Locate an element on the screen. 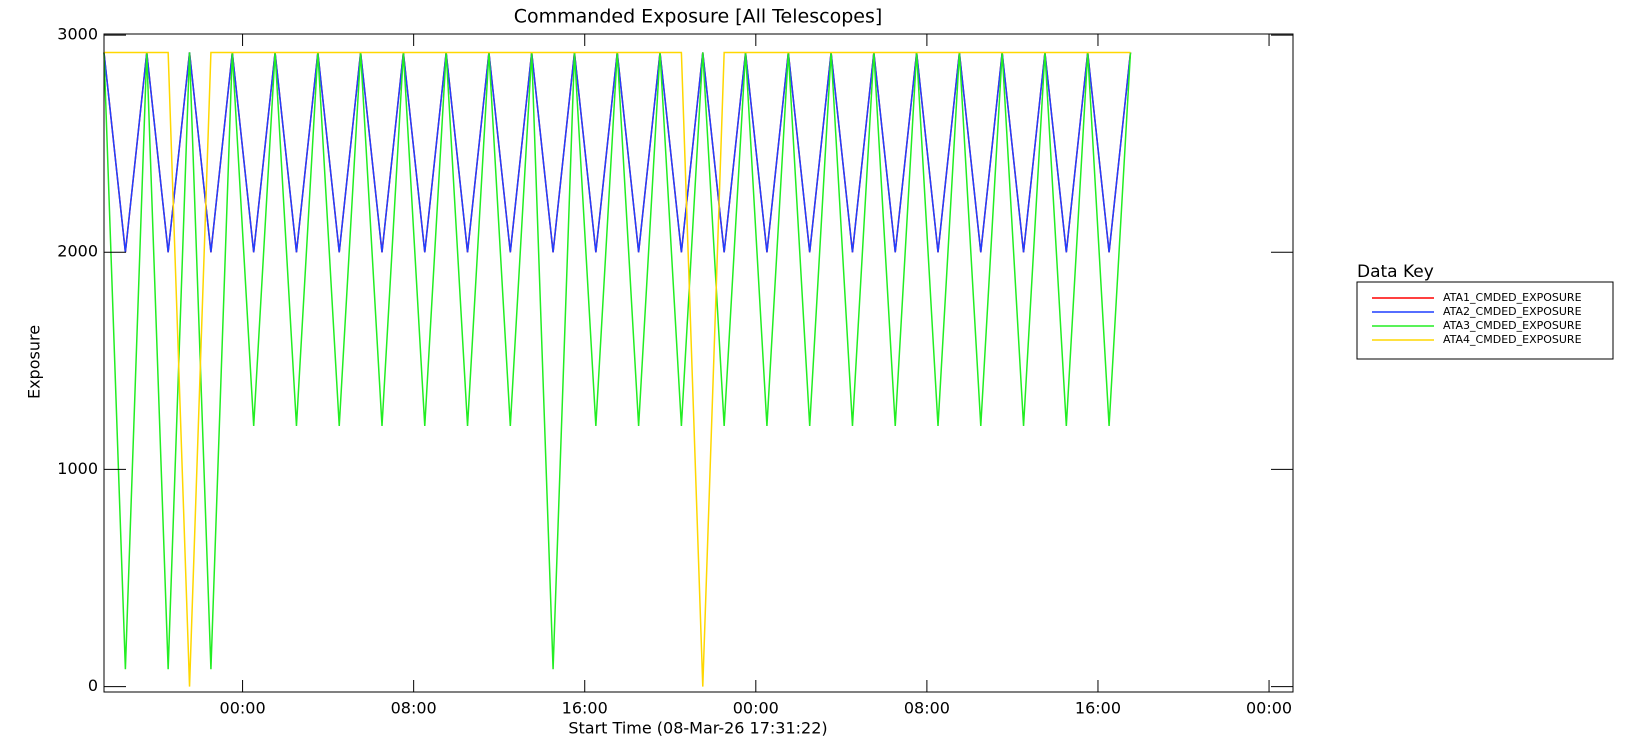 Image resolution: width=1650 pixels, height=750 pixels. legend-box is located at coordinates (1485, 320).